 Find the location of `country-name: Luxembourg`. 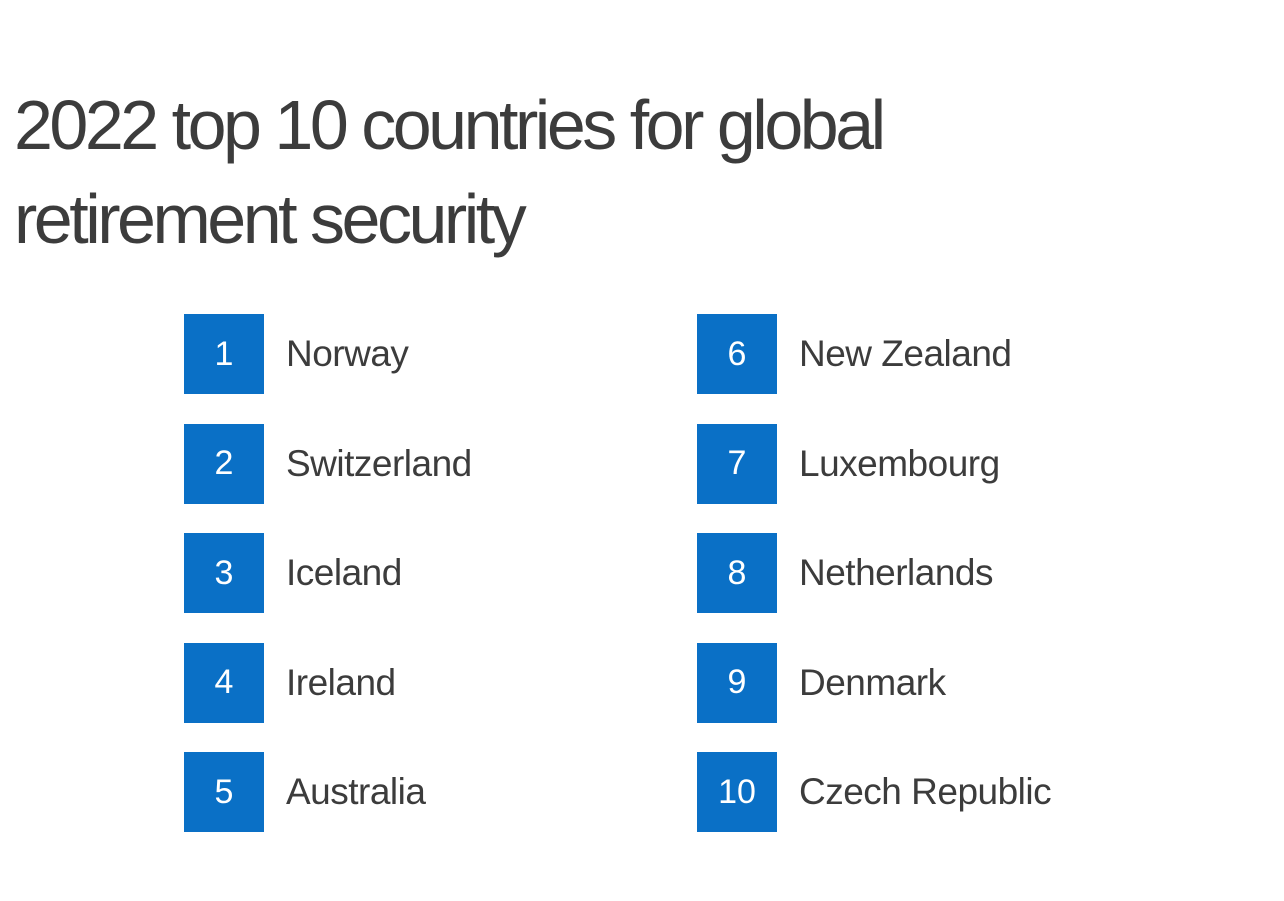

country-name: Luxembourg is located at coordinates (899, 463).